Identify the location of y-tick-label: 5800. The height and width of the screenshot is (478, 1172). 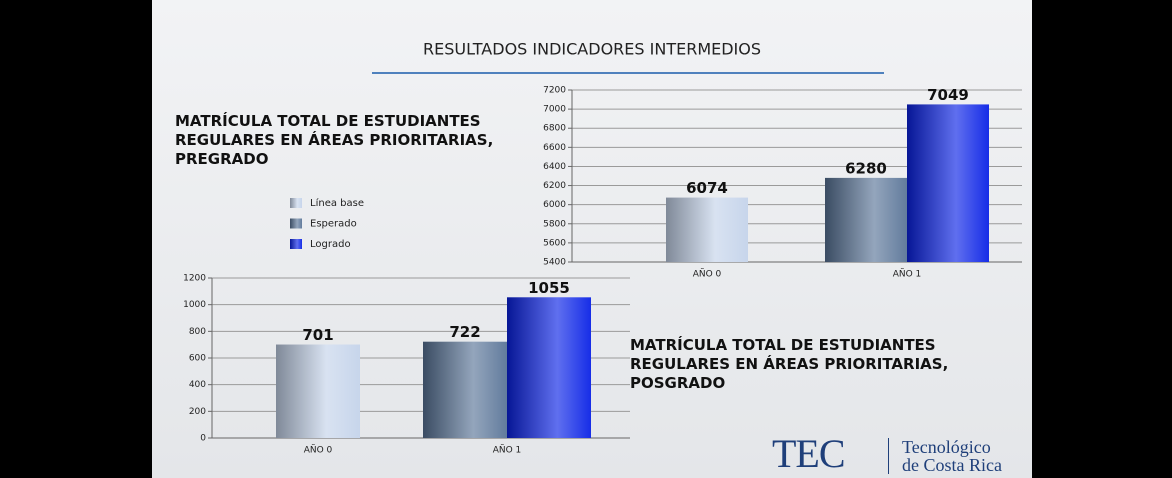
(554, 224).